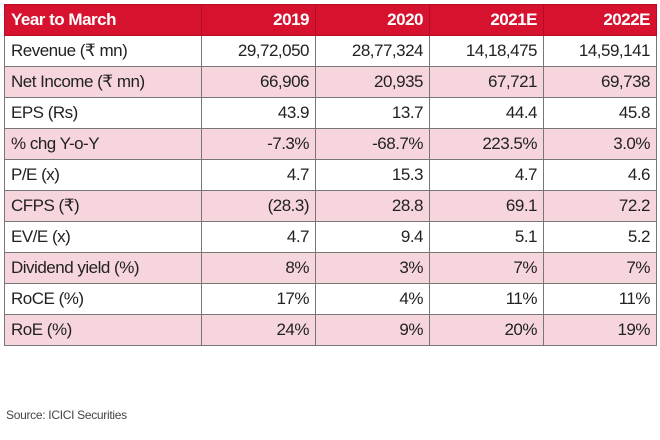  I want to click on table-cell: 14,18,475, so click(486, 51).